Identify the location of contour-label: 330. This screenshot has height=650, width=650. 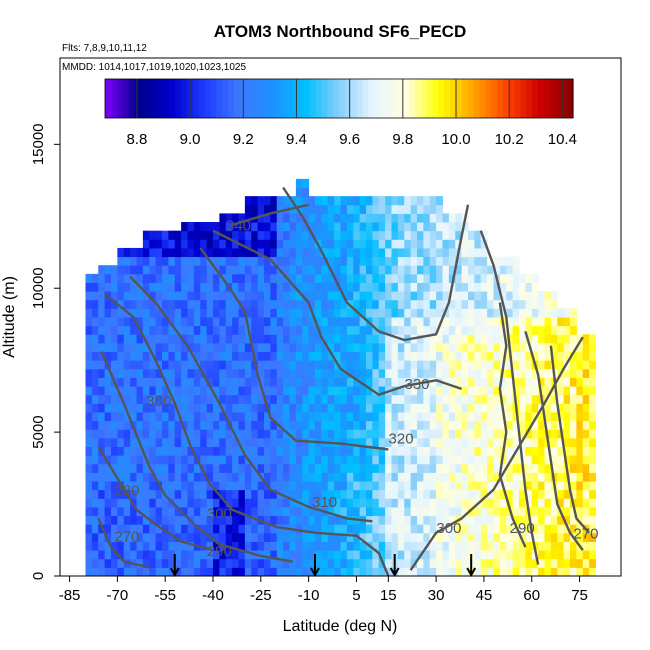
(416, 384).